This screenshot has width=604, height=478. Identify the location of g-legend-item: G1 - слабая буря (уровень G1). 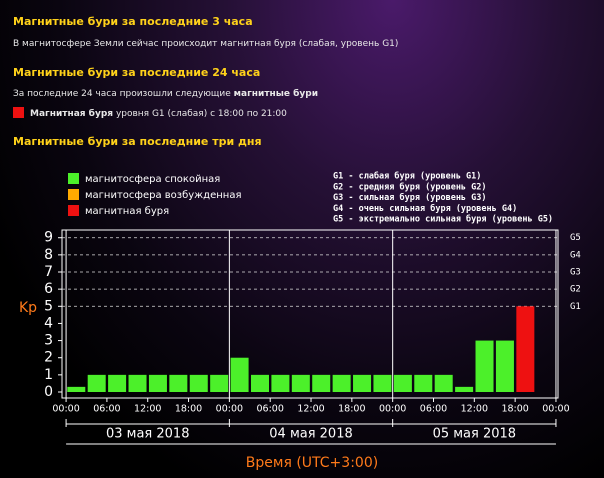
(407, 176).